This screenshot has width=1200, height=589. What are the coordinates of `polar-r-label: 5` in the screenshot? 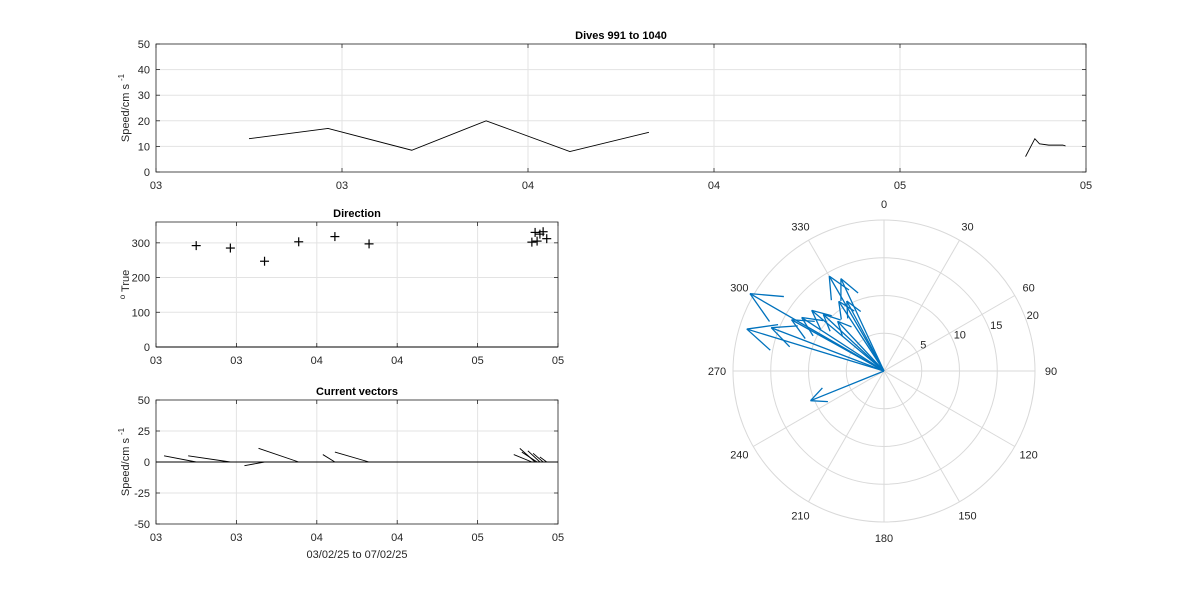 It's located at (923, 345).